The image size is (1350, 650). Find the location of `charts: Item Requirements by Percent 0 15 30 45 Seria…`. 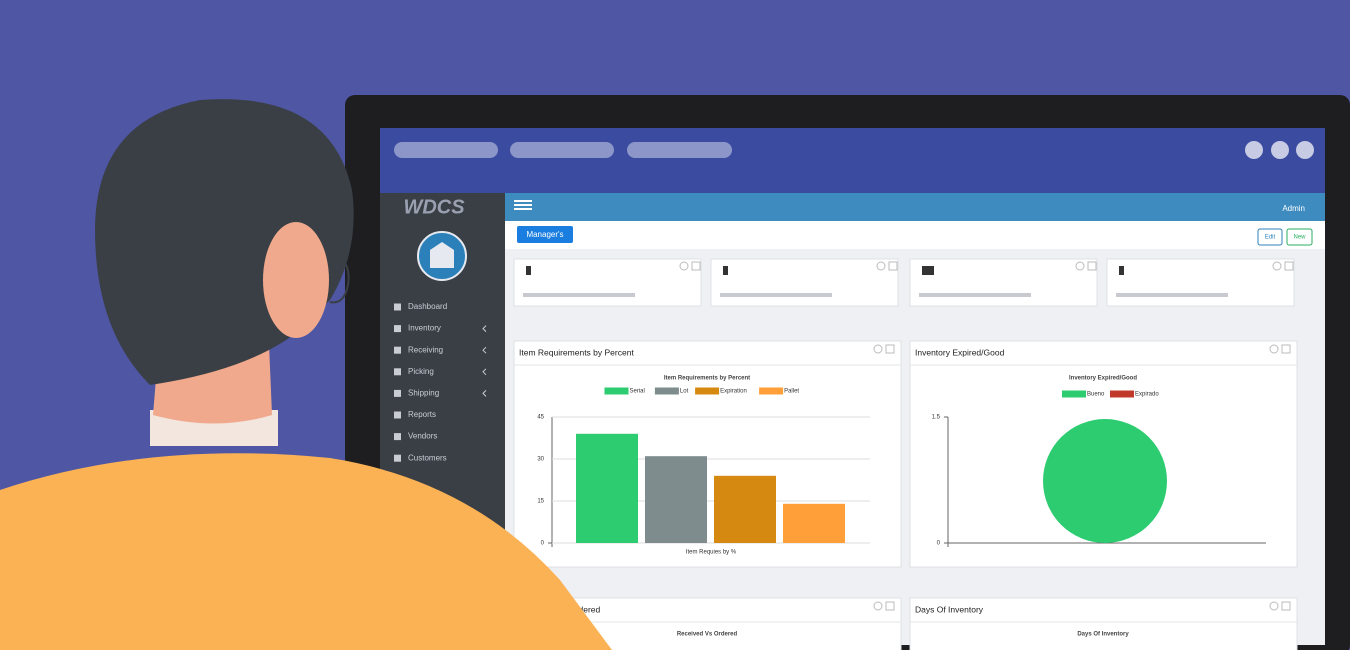

charts: Item Requirements by Percent 0 15 30 45 Seria… is located at coordinates (901, 466).